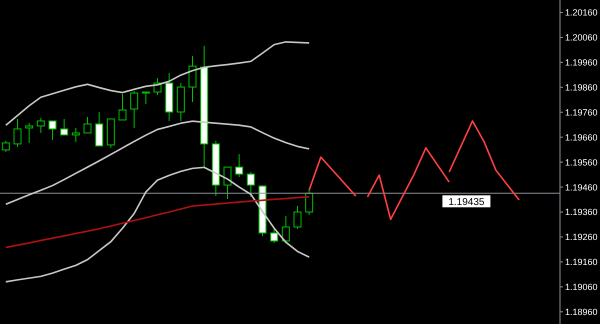  I want to click on y-tick-label: 1.19960, so click(581, 63).